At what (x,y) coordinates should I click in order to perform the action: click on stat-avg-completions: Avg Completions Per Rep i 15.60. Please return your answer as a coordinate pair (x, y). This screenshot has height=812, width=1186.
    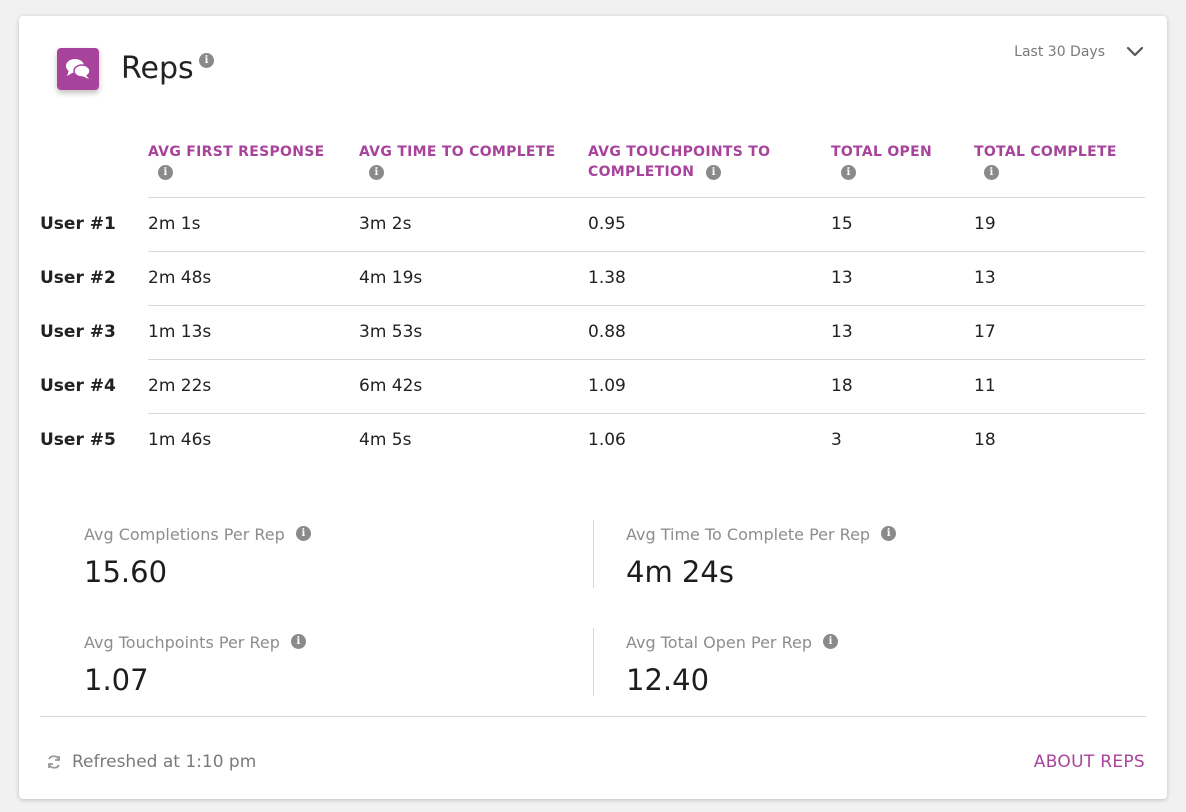
    Looking at the image, I should click on (197, 558).